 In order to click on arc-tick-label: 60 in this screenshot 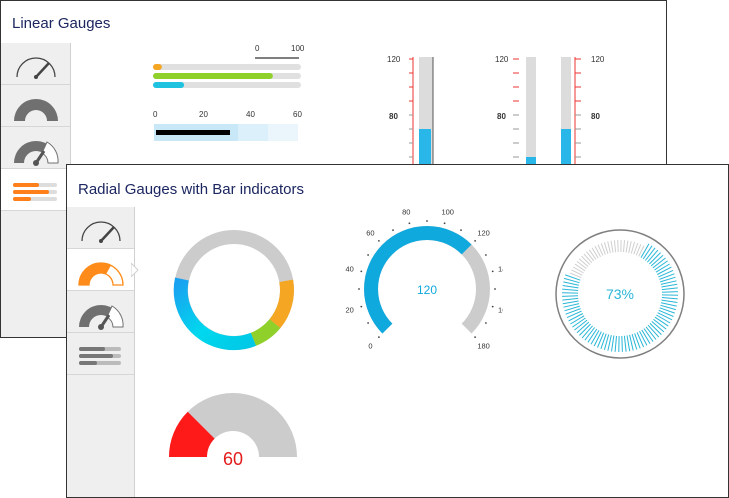, I will do `click(370, 232)`.